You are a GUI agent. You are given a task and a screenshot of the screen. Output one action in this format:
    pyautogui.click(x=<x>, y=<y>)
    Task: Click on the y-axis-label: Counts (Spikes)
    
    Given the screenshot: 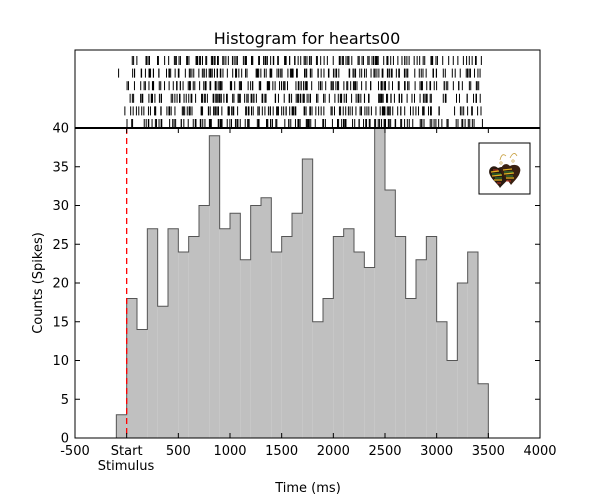 What is the action you would take?
    pyautogui.click(x=38, y=283)
    